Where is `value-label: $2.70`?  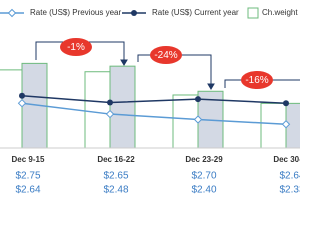 value-label: $2.70 is located at coordinates (203, 176).